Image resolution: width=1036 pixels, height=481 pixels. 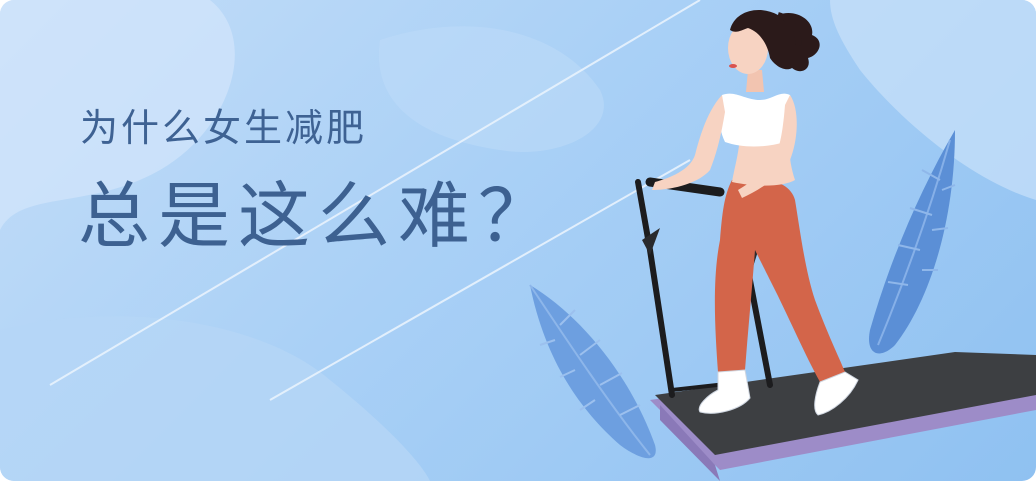 What do you see at coordinates (491, 89) in the screenshot?
I see `bg-blob-mid` at bounding box center [491, 89].